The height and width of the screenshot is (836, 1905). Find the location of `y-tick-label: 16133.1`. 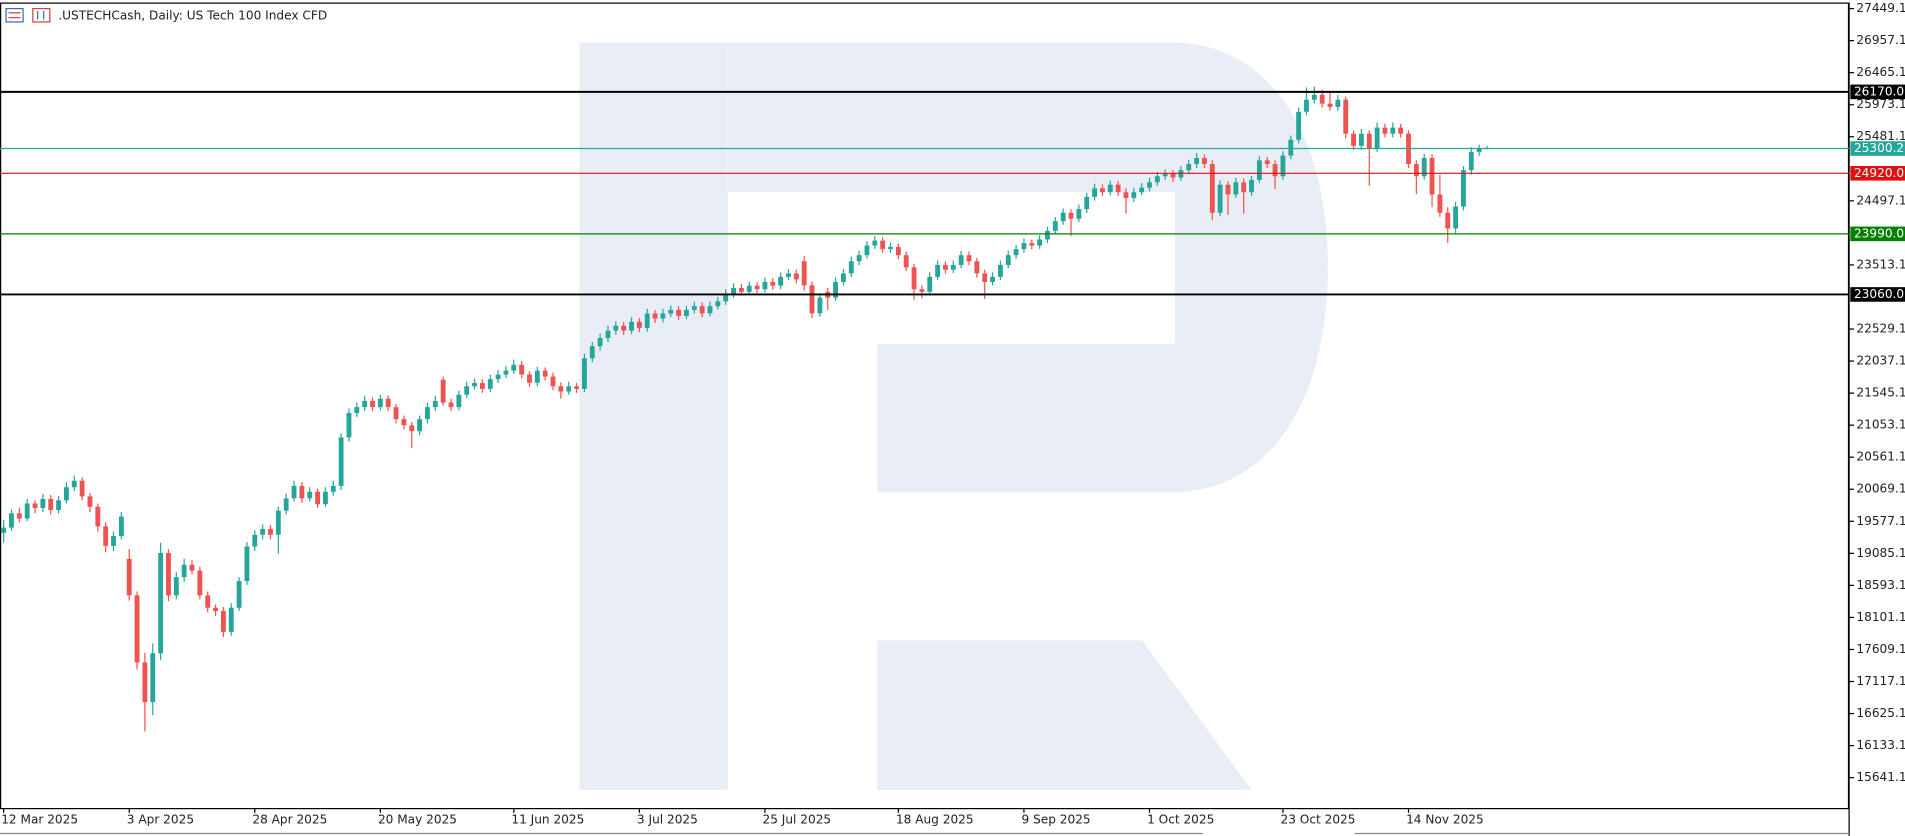

y-tick-label: 16133.1 is located at coordinates (1880, 745).